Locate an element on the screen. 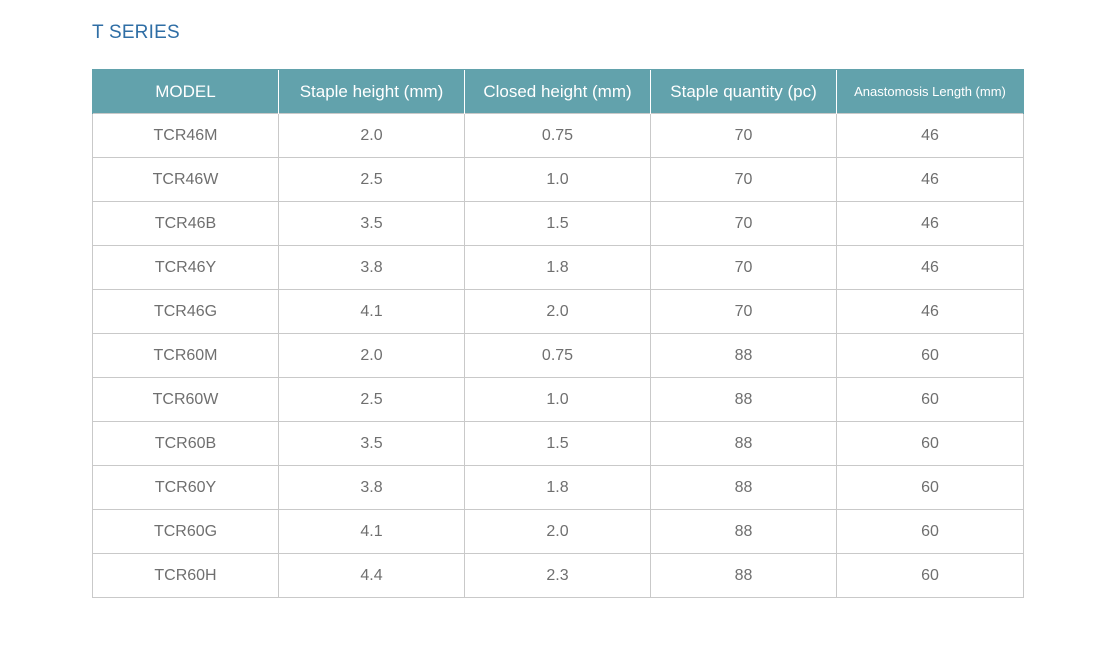 The height and width of the screenshot is (656, 1098). table-row: TCR60M 2.0 0.75 88 60 is located at coordinates (558, 355).